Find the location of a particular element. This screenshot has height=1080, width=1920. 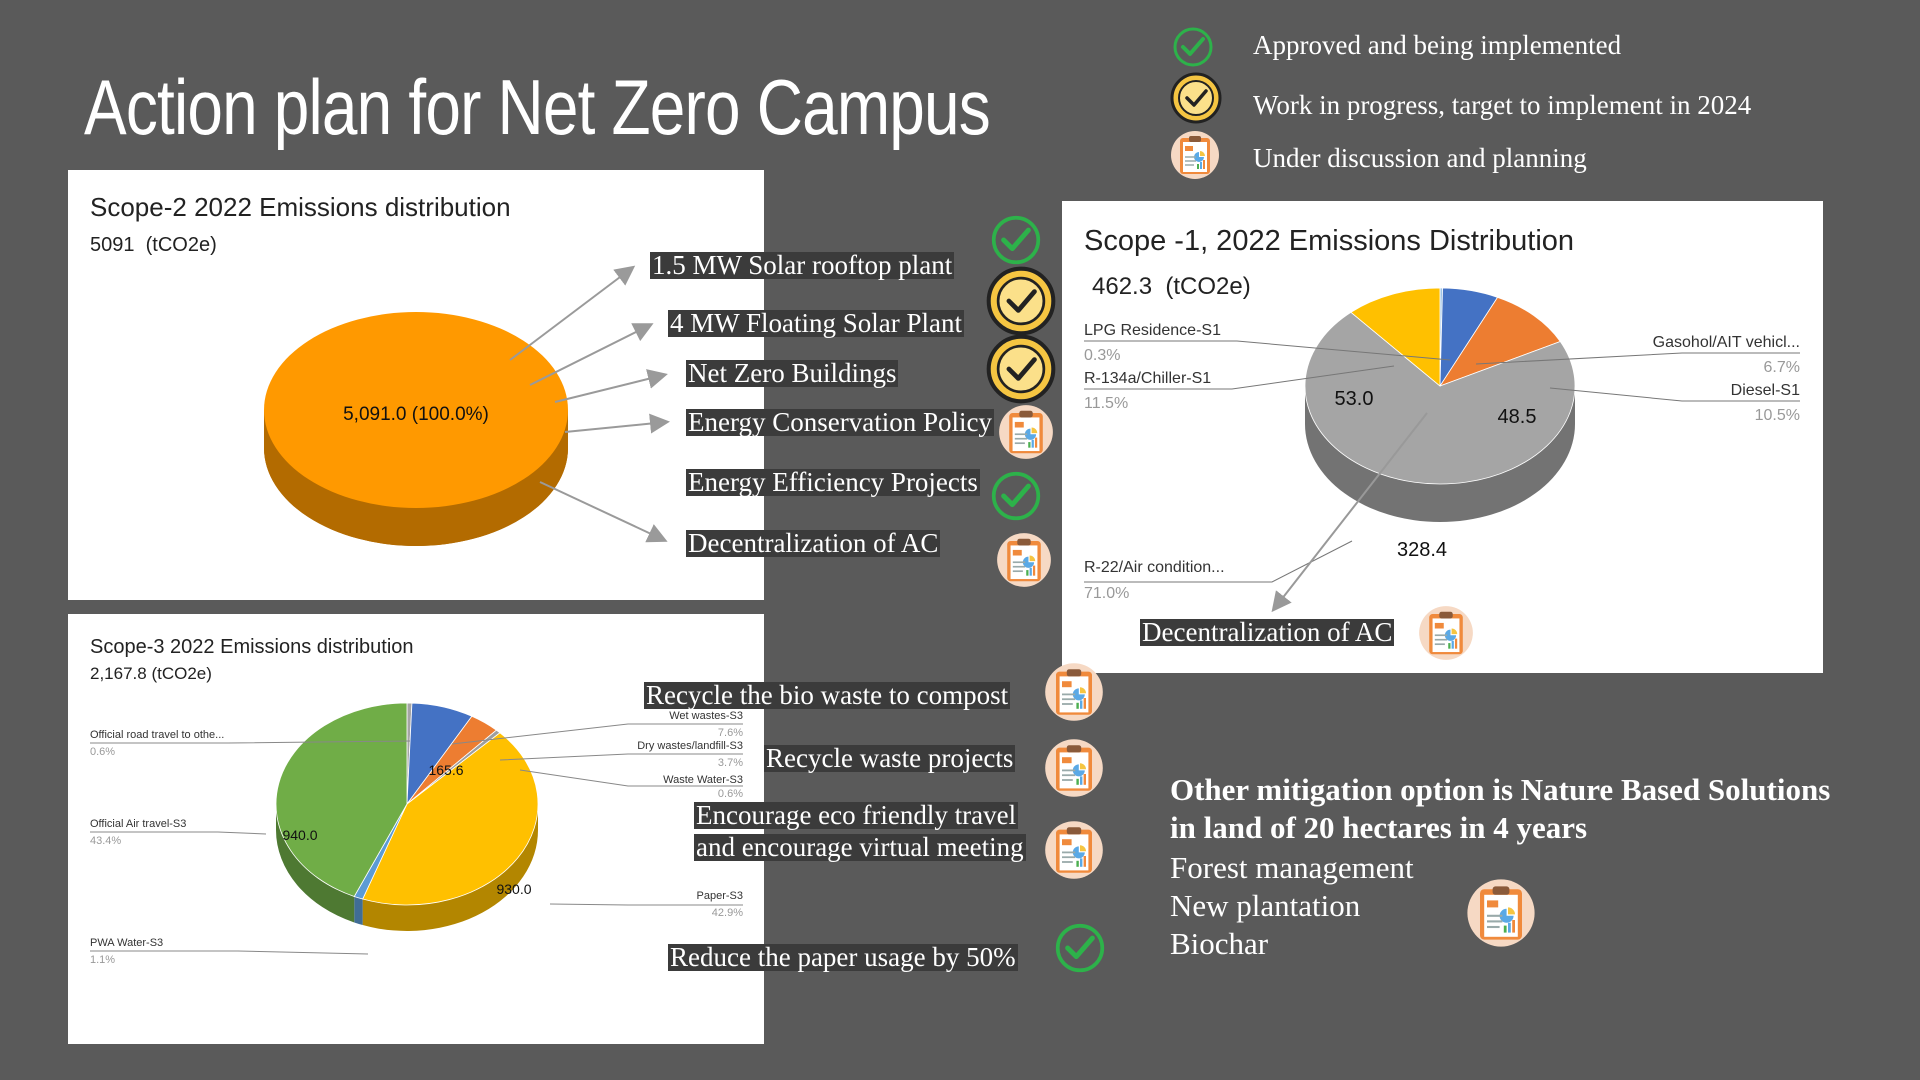

action-net-zero-buildings: Net Zero Buildings is located at coordinates (792, 373).